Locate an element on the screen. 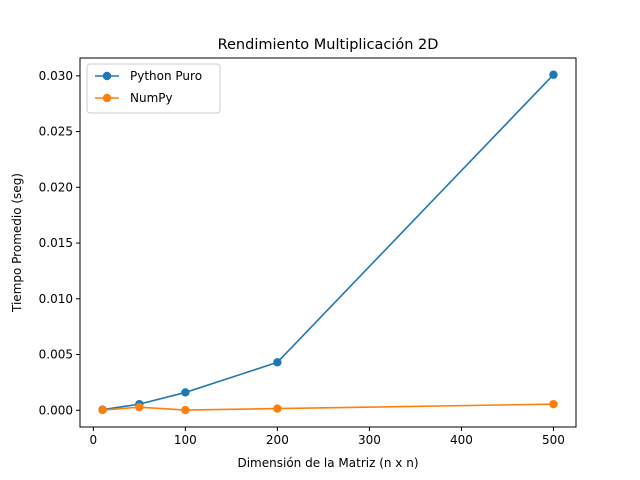  legend: Python Puro NumPy is located at coordinates (153, 88).